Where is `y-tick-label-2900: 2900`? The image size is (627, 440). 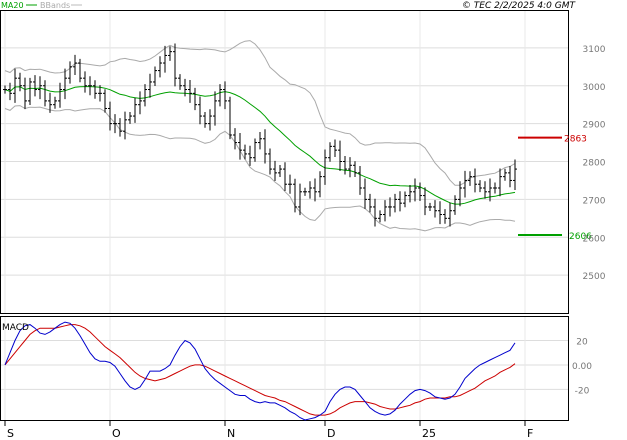 y-tick-label-2900: 2900 is located at coordinates (594, 126).